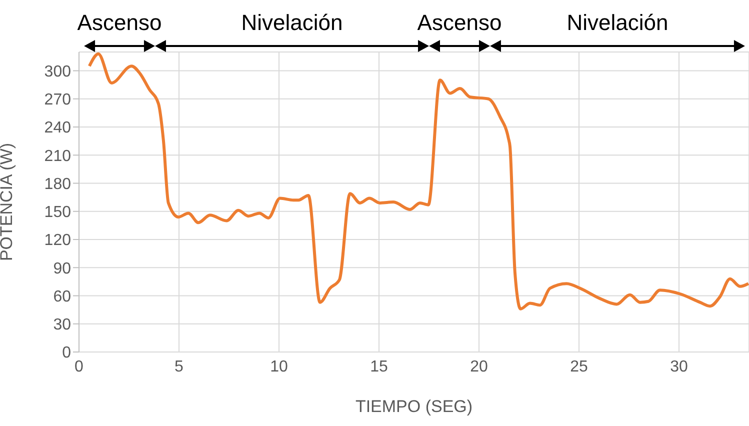 This screenshot has width=749, height=426. I want to click on y-tick-label: 150, so click(58, 213).